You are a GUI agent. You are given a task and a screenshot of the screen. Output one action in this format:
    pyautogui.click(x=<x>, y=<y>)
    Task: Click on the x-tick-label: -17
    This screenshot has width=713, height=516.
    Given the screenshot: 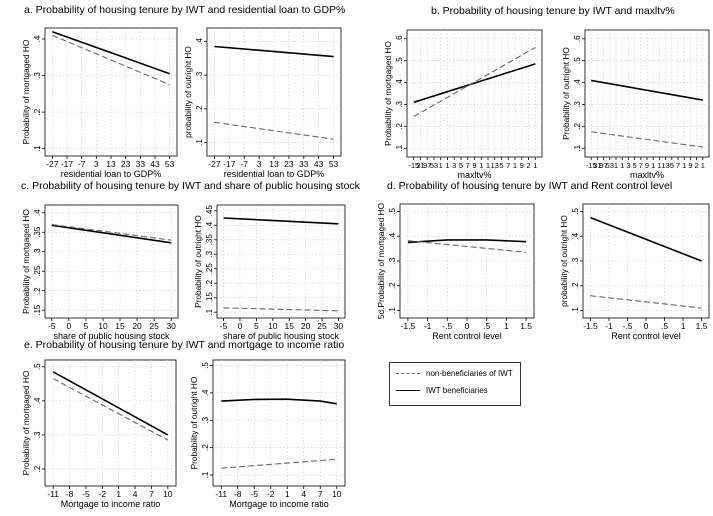 What is the action you would take?
    pyautogui.click(x=67, y=164)
    